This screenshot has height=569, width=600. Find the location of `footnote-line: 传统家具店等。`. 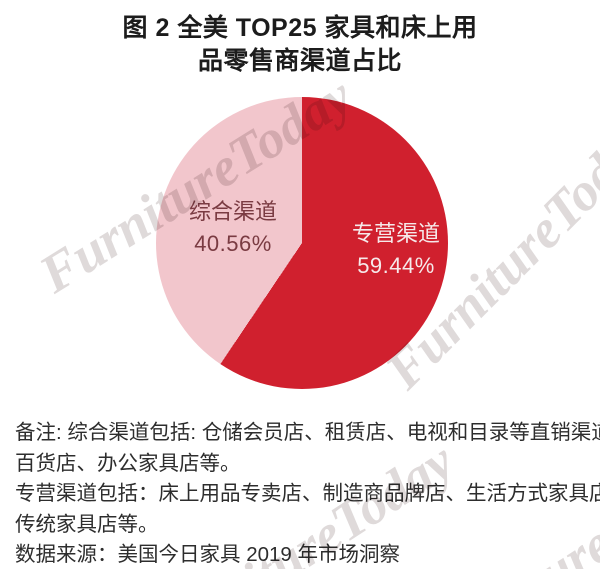

footnote-line: 传统家具店等。 is located at coordinates (87, 524).